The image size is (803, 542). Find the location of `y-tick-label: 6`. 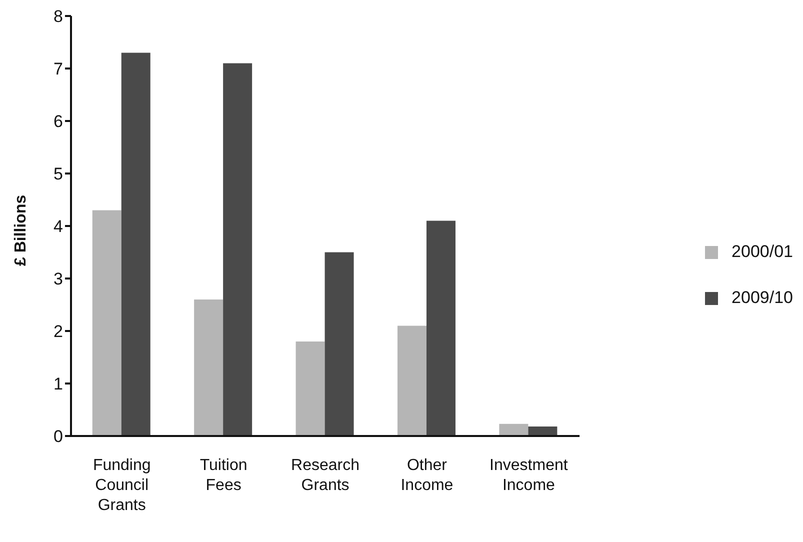

y-tick-label: 6 is located at coordinates (58, 122).